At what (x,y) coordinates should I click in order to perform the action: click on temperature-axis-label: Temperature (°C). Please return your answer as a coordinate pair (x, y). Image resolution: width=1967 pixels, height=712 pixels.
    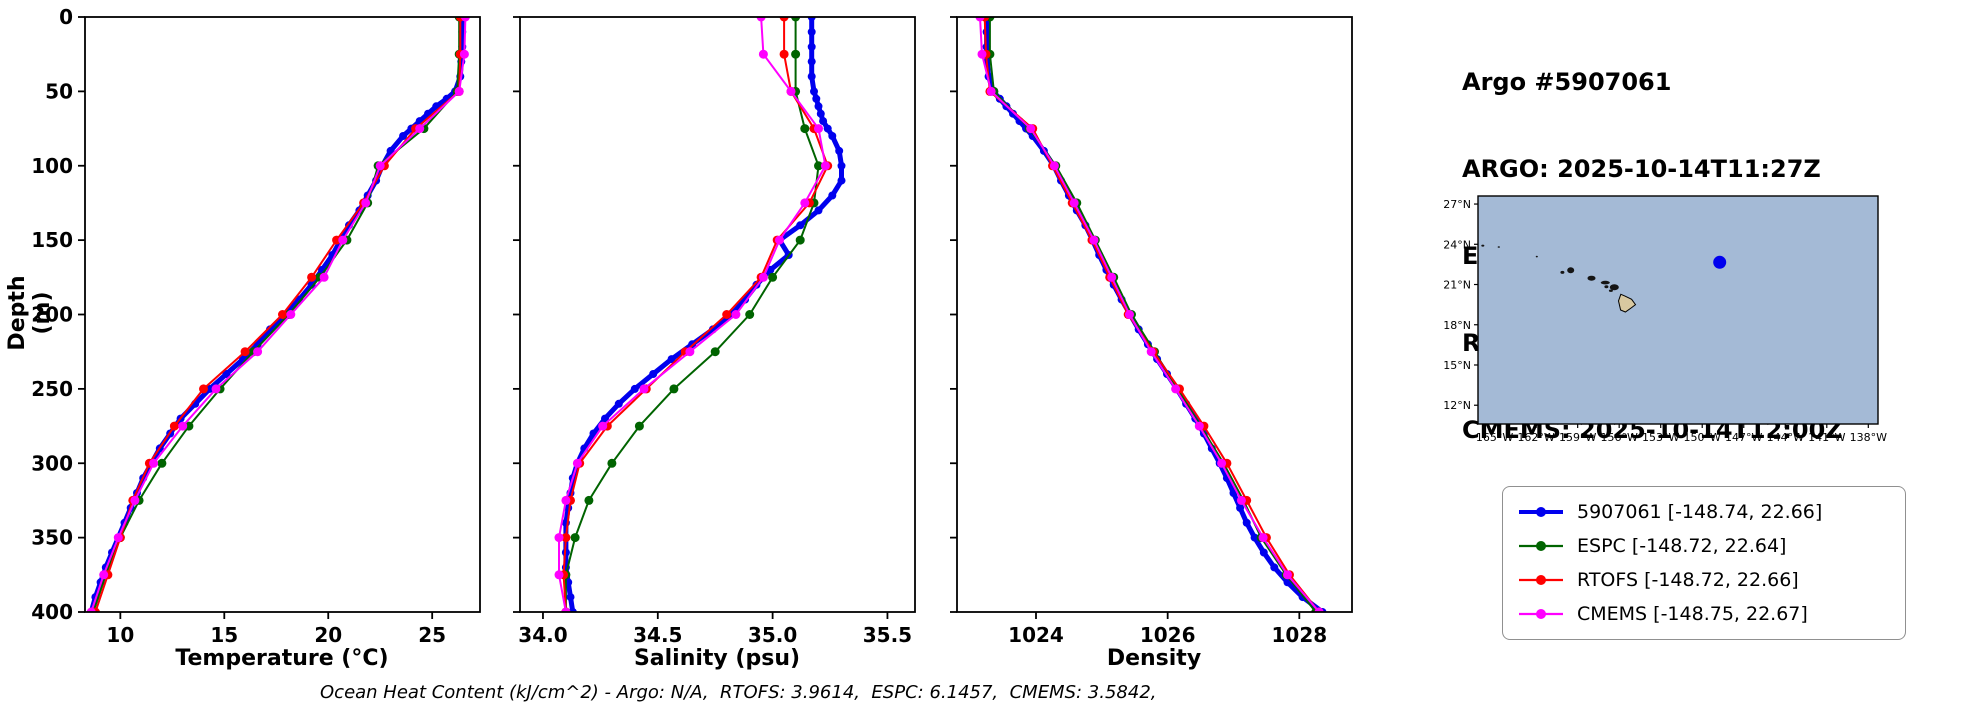
    Looking at the image, I should click on (282, 658).